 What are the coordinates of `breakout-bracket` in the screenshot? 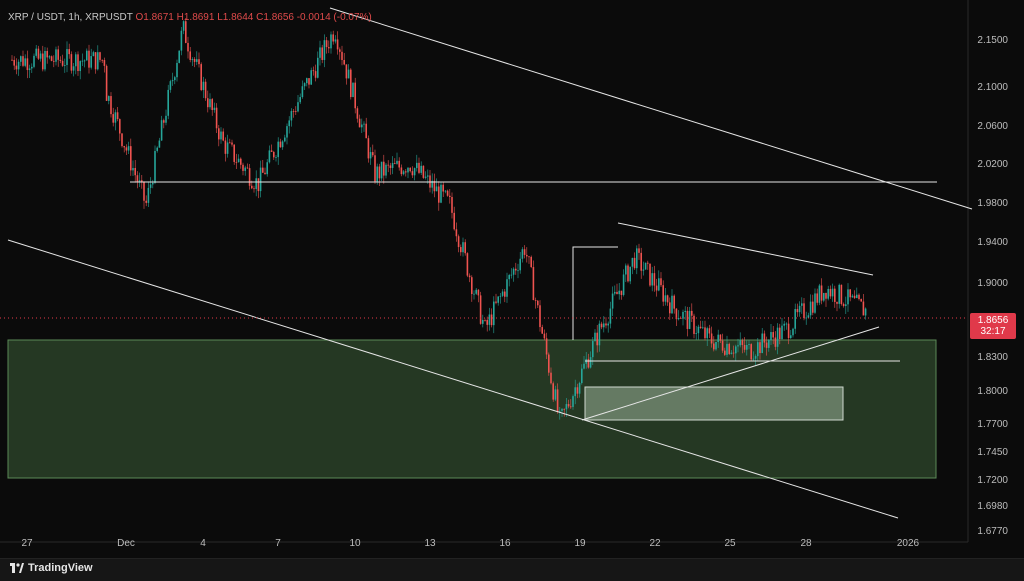 It's located at (595, 293).